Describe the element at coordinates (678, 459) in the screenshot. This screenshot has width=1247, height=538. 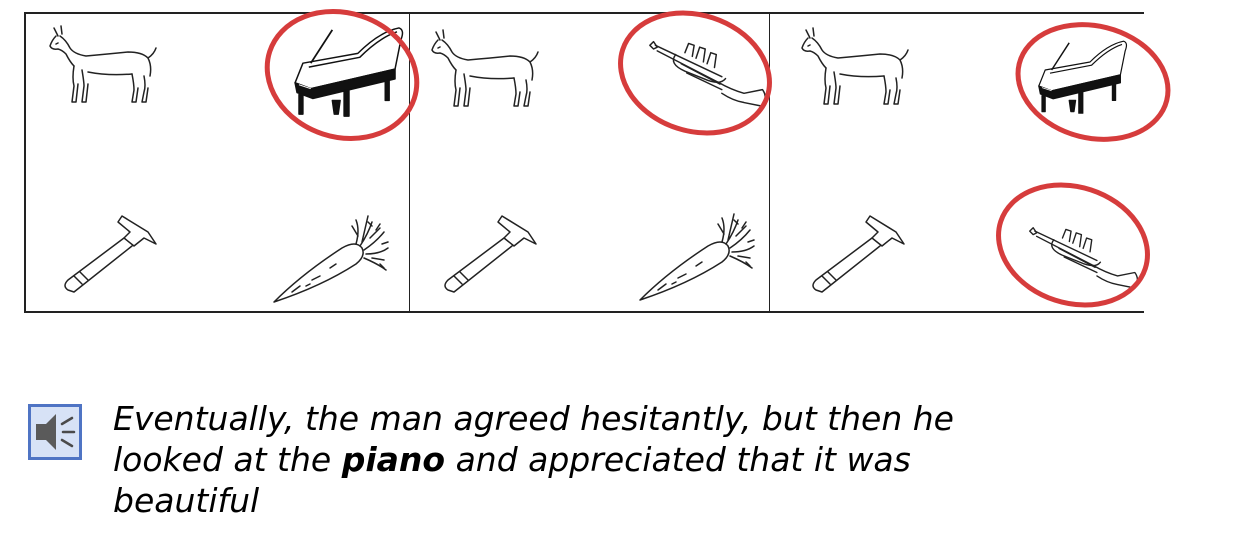
I see `caption-text: and appreciated that it was` at that location.